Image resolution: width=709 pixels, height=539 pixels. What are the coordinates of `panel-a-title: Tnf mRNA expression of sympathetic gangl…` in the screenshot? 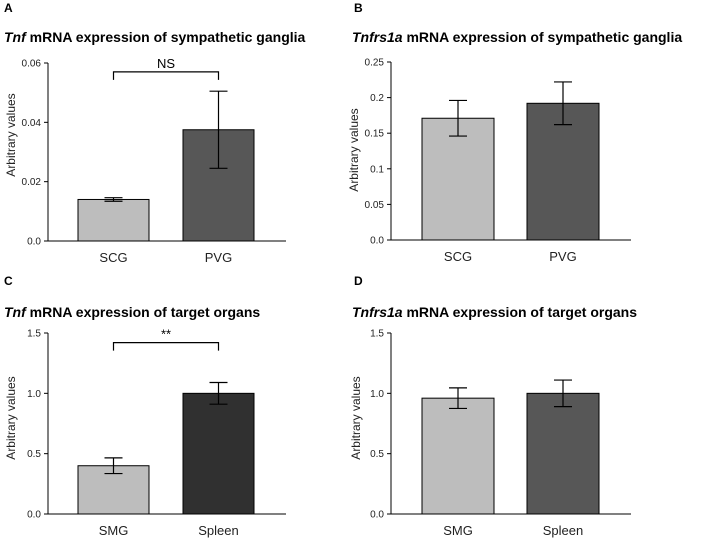 It's located at (155, 37).